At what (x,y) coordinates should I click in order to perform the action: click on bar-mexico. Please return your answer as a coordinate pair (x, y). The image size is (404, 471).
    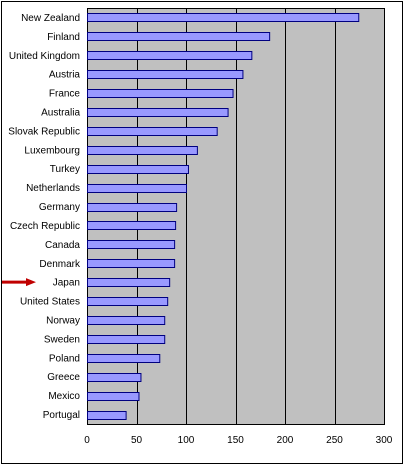
    Looking at the image, I should click on (113, 396).